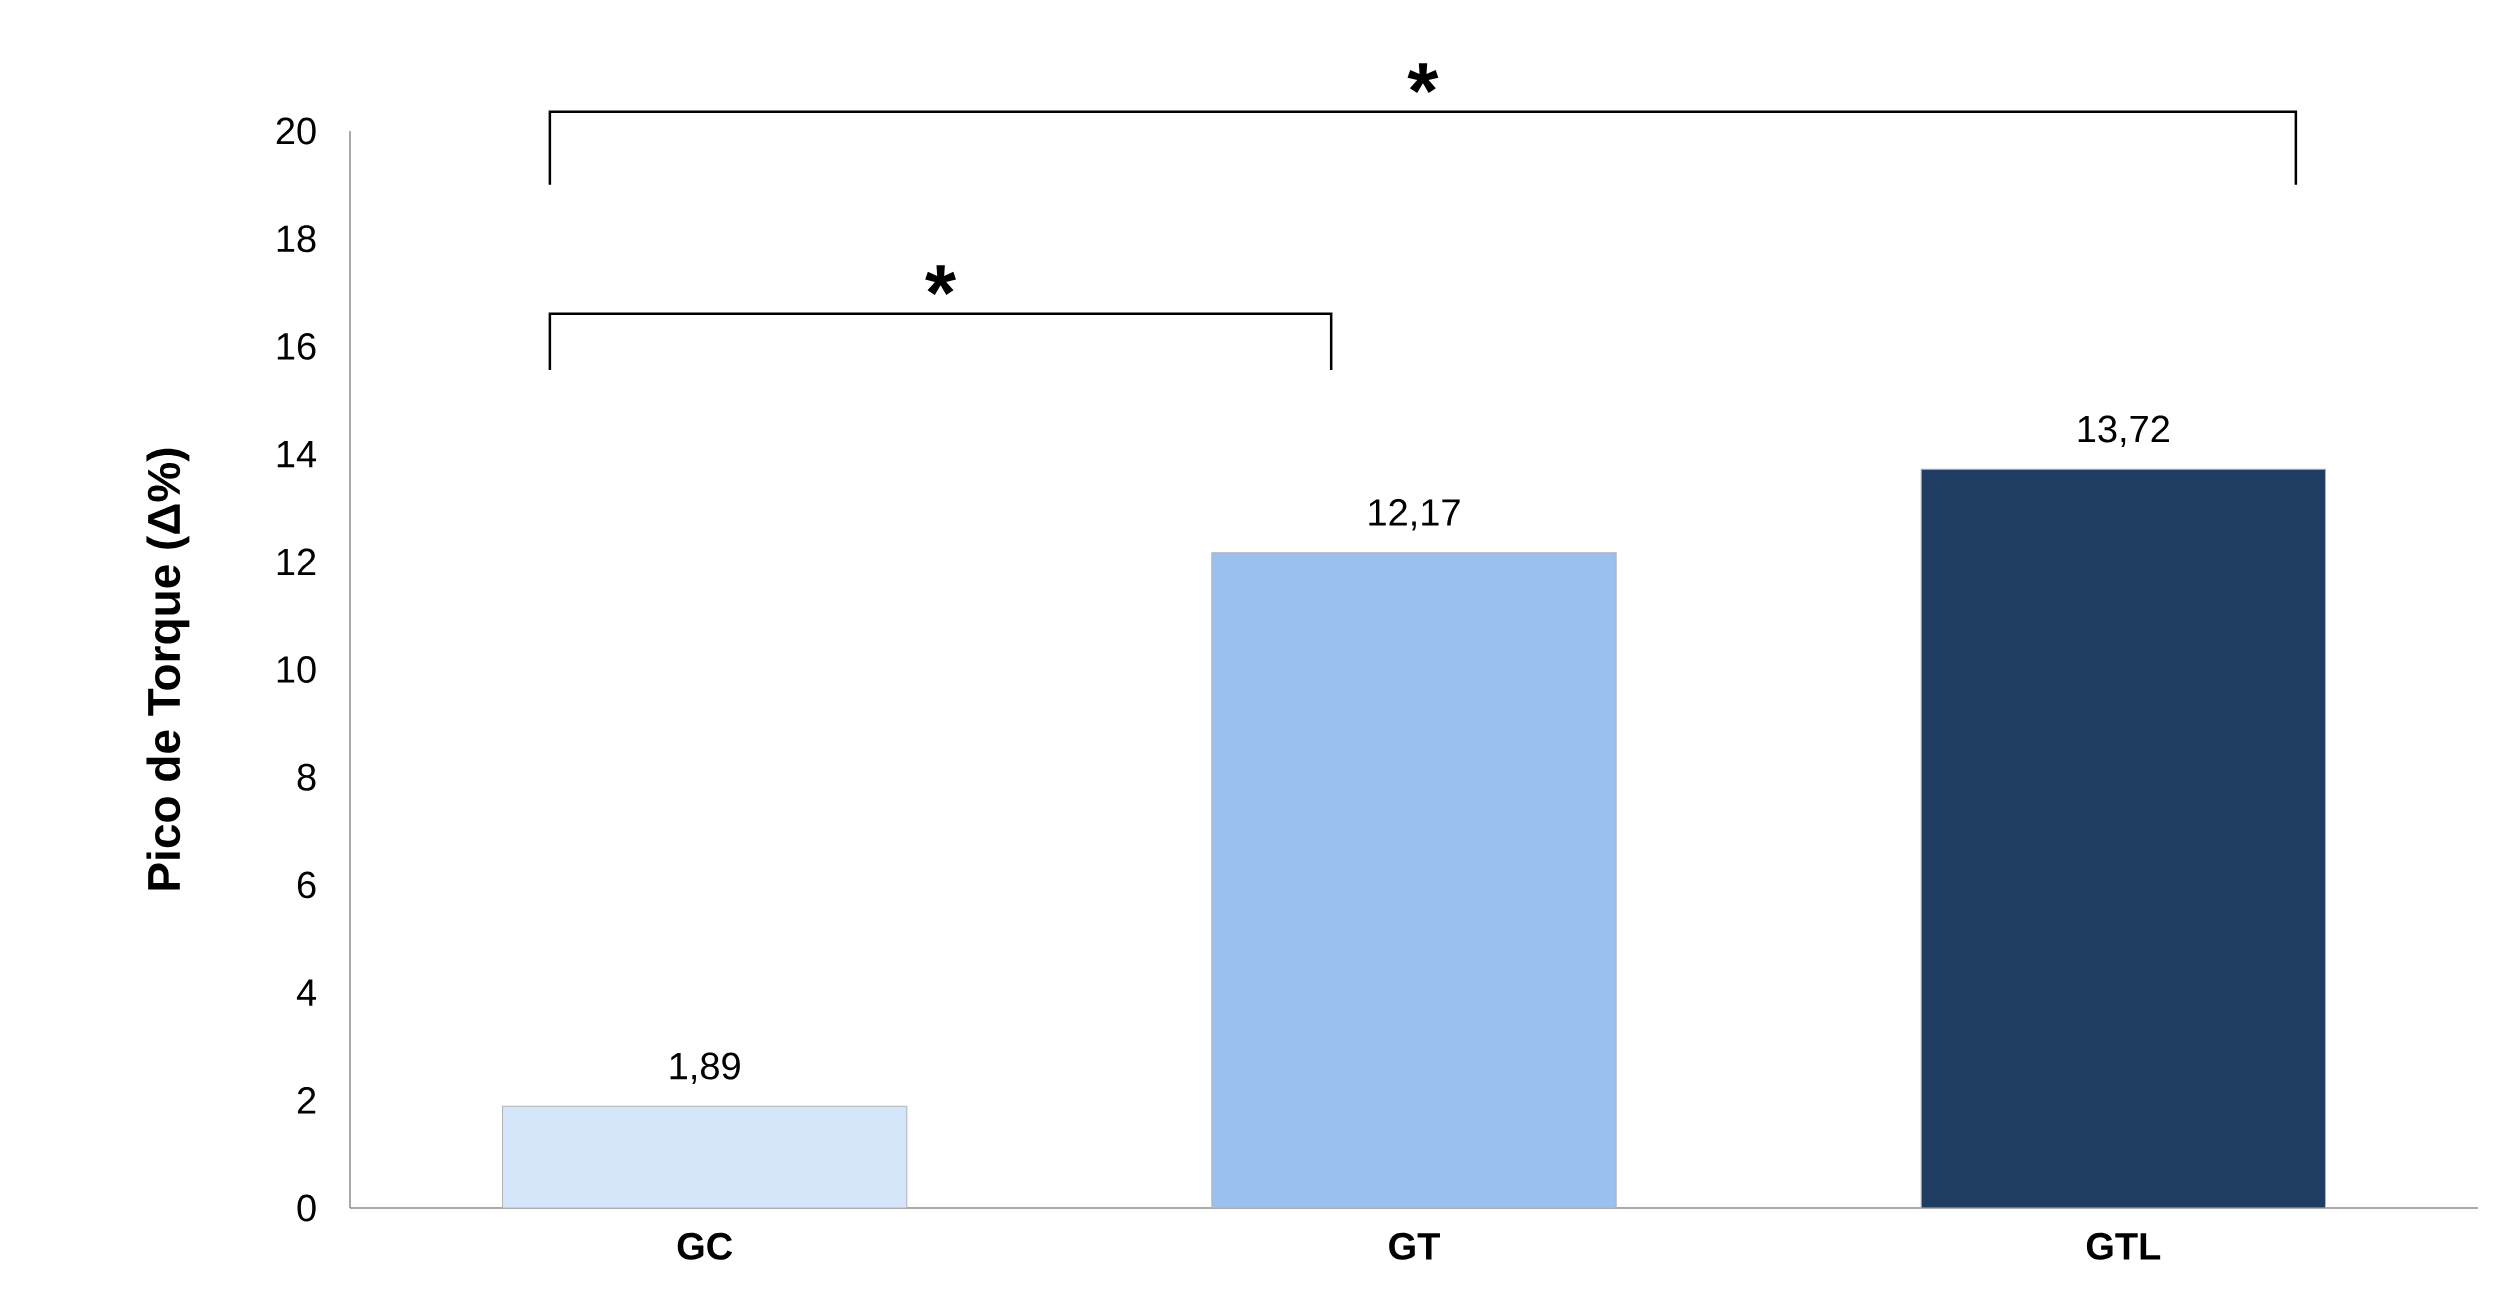 The height and width of the screenshot is (1315, 2498). Describe the element at coordinates (2123, 1246) in the screenshot. I see `x-tick-label: GTL` at that location.